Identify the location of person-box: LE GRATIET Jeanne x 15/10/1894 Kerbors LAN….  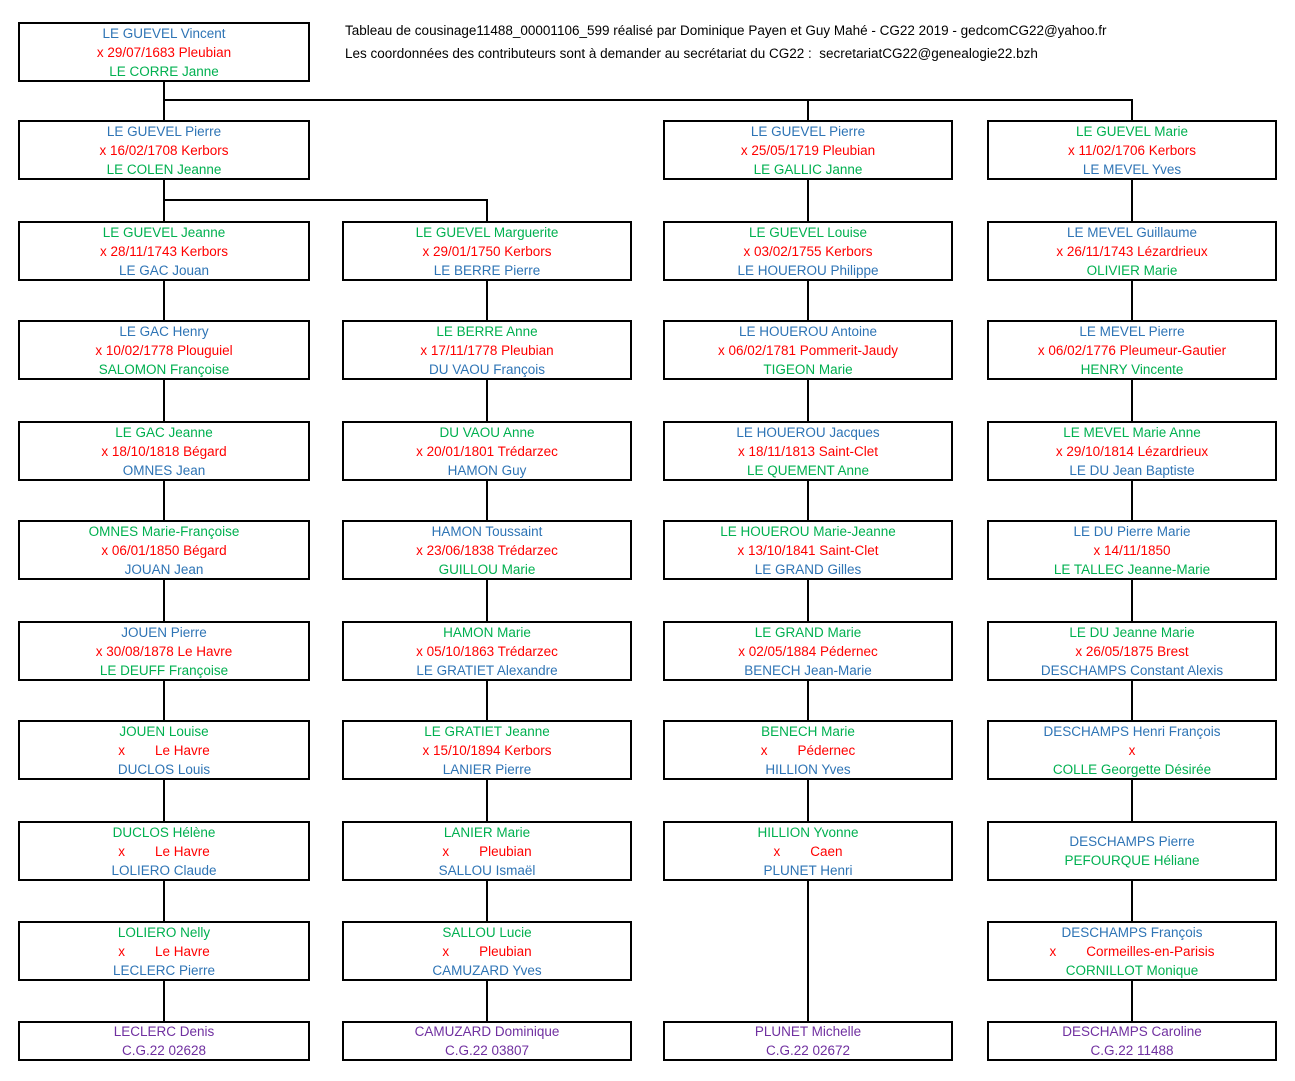
(487, 750).